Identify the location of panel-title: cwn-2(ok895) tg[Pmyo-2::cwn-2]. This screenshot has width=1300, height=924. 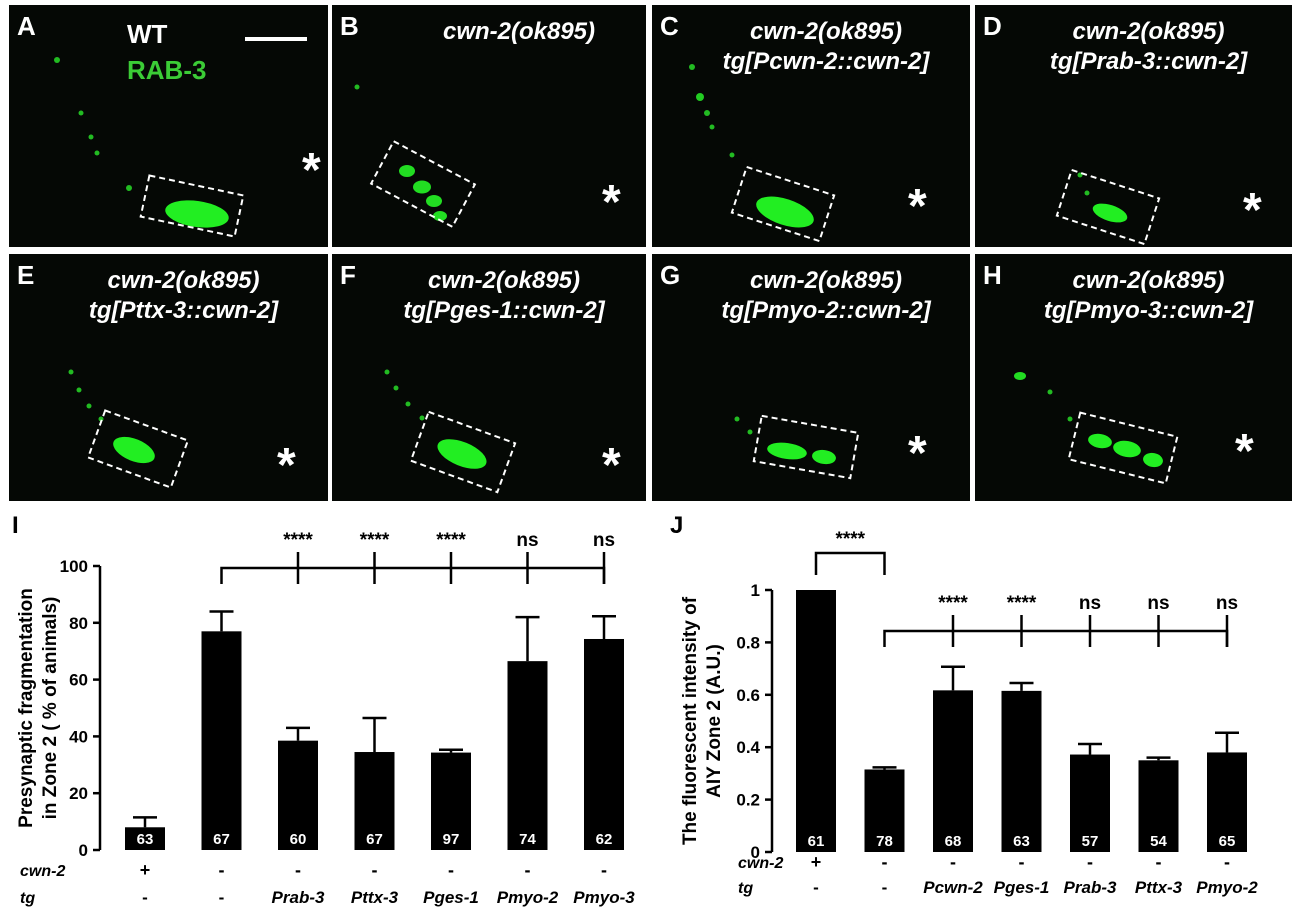
(826, 296).